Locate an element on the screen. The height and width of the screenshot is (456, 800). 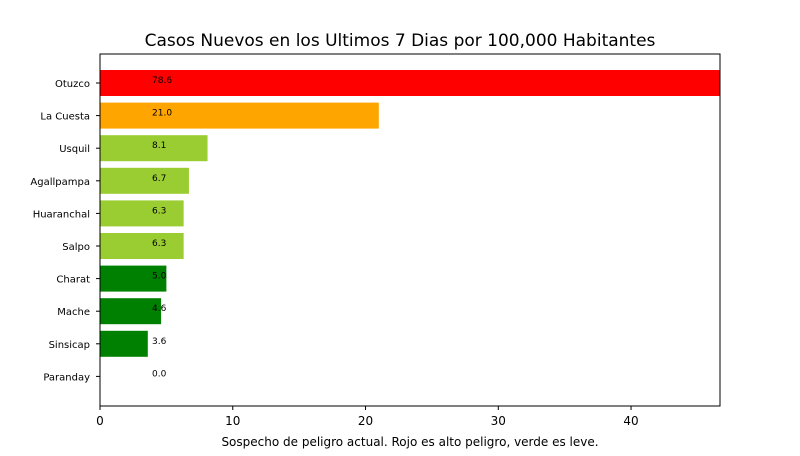
category-label: Huaranchal is located at coordinates (61, 214).